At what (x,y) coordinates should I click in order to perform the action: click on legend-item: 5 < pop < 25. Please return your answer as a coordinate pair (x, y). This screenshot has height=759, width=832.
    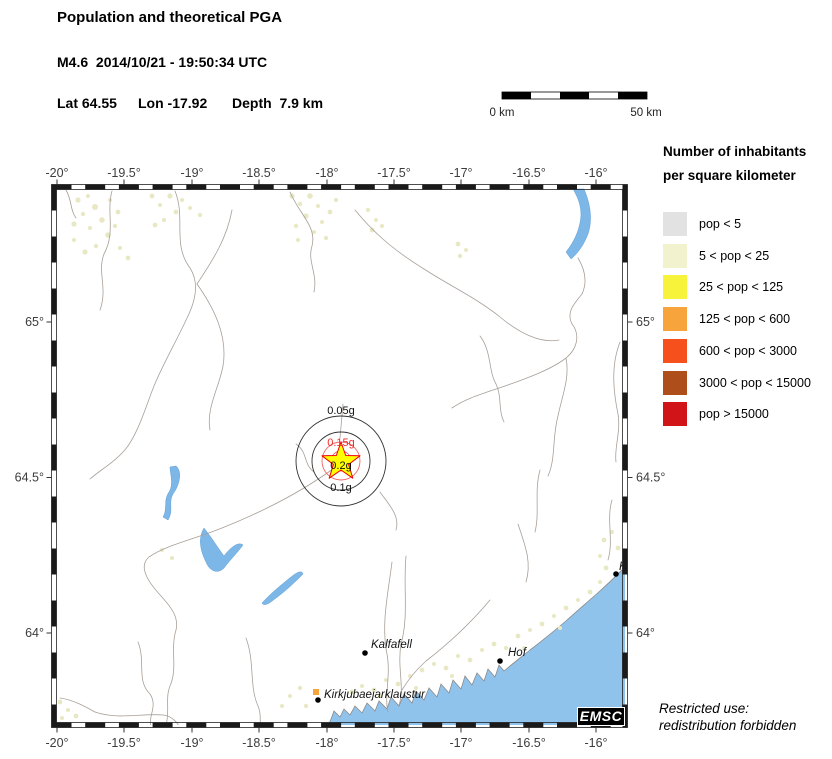
    Looking at the image, I should click on (716, 255).